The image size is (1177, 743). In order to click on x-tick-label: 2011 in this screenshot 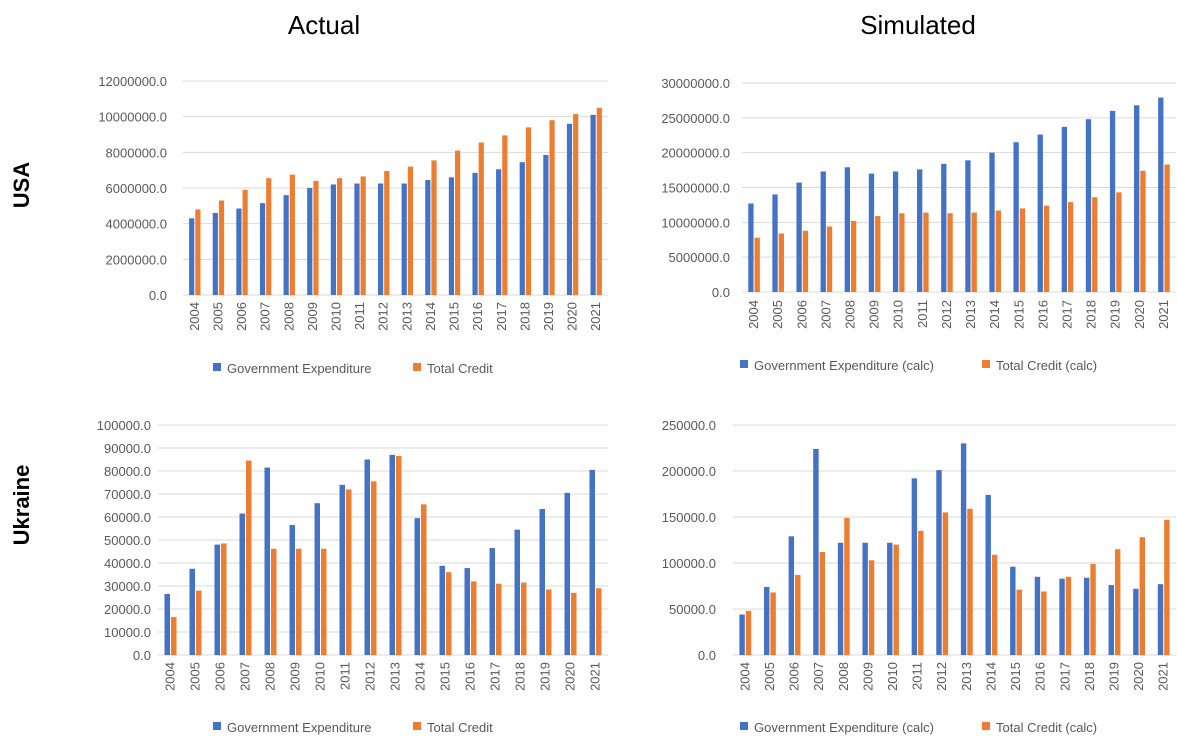, I will do `click(922, 314)`.